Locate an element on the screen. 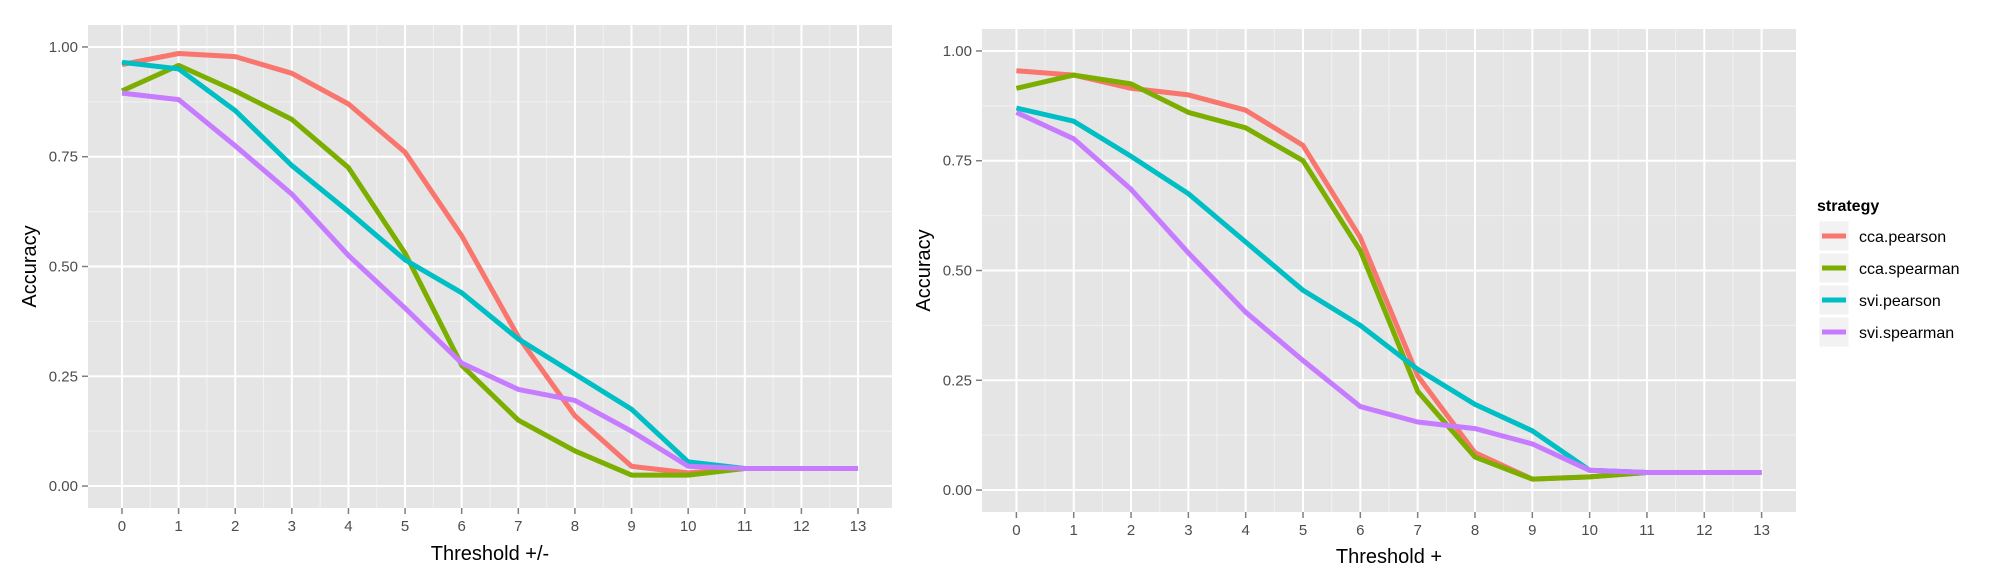 Image resolution: width=1999 pixels, height=579 pixels. legend-label: cca.spearman is located at coordinates (1909, 269).